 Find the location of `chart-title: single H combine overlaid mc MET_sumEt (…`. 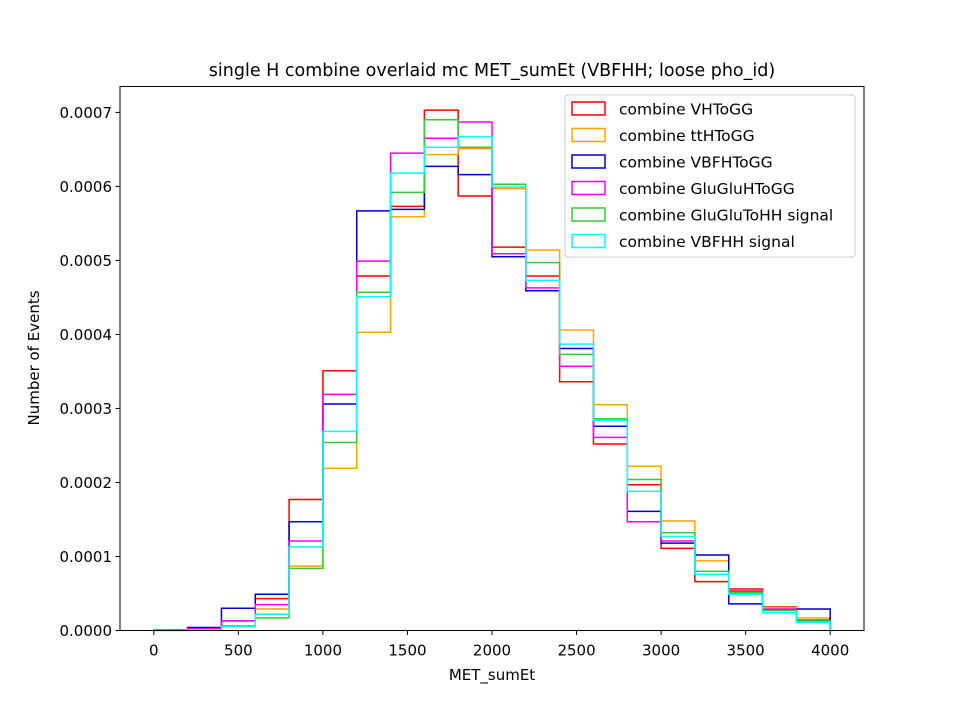

chart-title: single H combine overlaid mc MET_sumEt (… is located at coordinates (492, 71).